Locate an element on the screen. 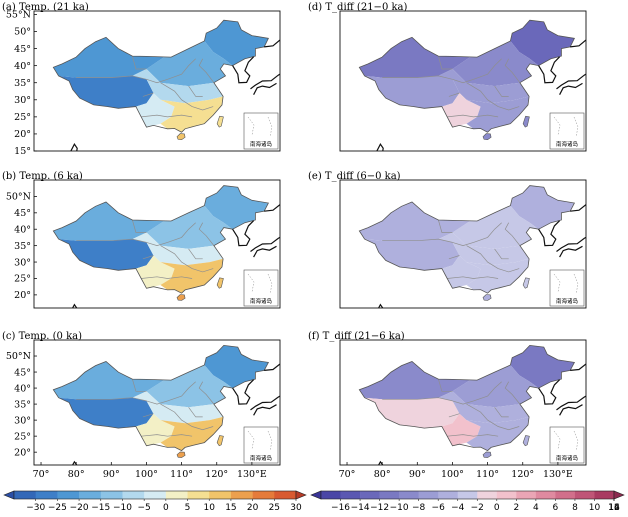 The image size is (628, 517). panel-title: (a) Temp. (21 ka) is located at coordinates (45, 7).